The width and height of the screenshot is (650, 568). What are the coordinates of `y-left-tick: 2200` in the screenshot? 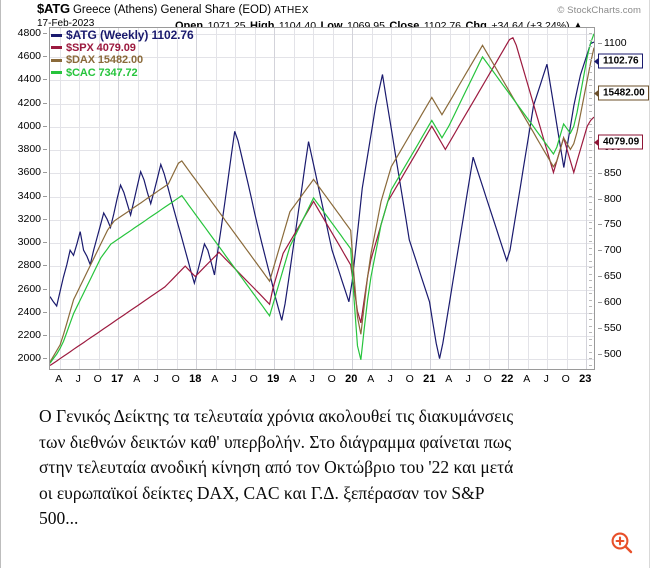 It's located at (32, 335).